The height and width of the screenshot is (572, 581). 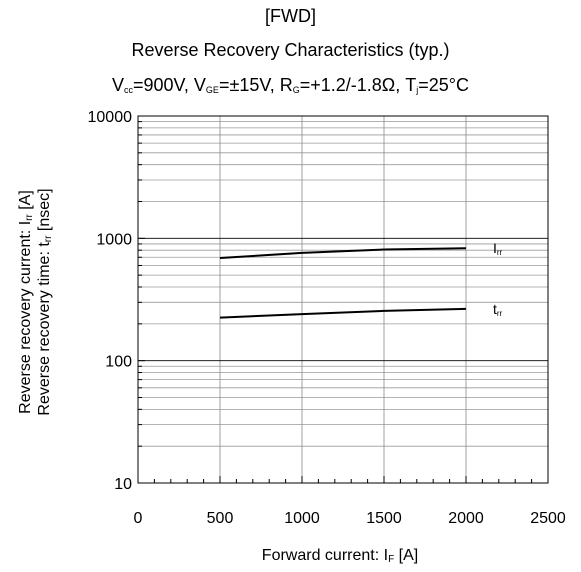 I want to click on x-tick-label: 500, so click(x=220, y=518).